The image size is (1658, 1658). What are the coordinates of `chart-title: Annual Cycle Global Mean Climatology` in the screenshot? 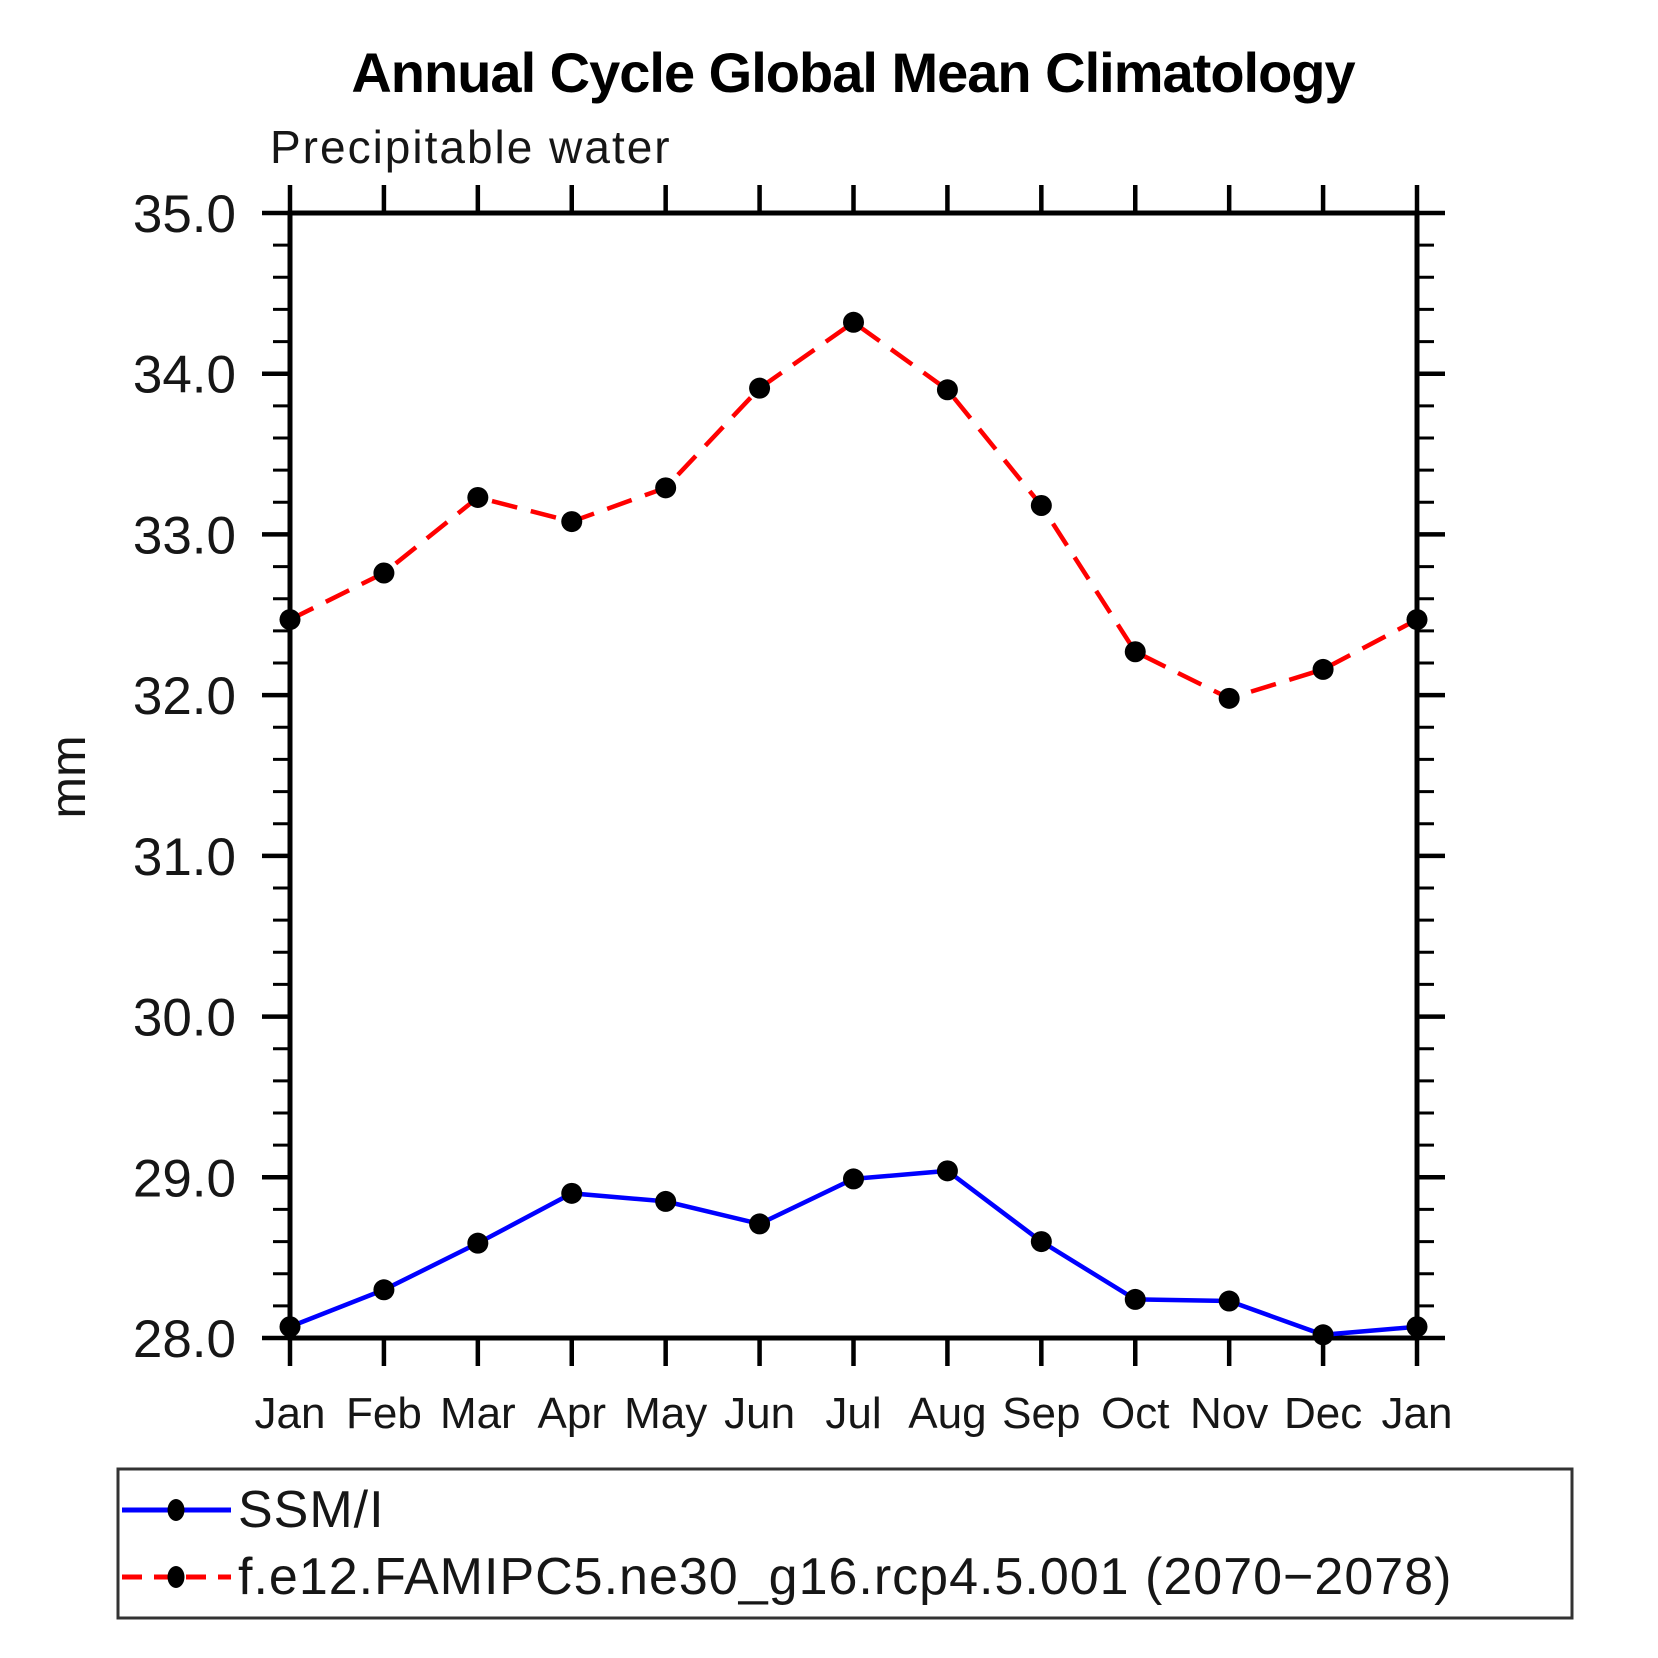 It's located at (853, 72).